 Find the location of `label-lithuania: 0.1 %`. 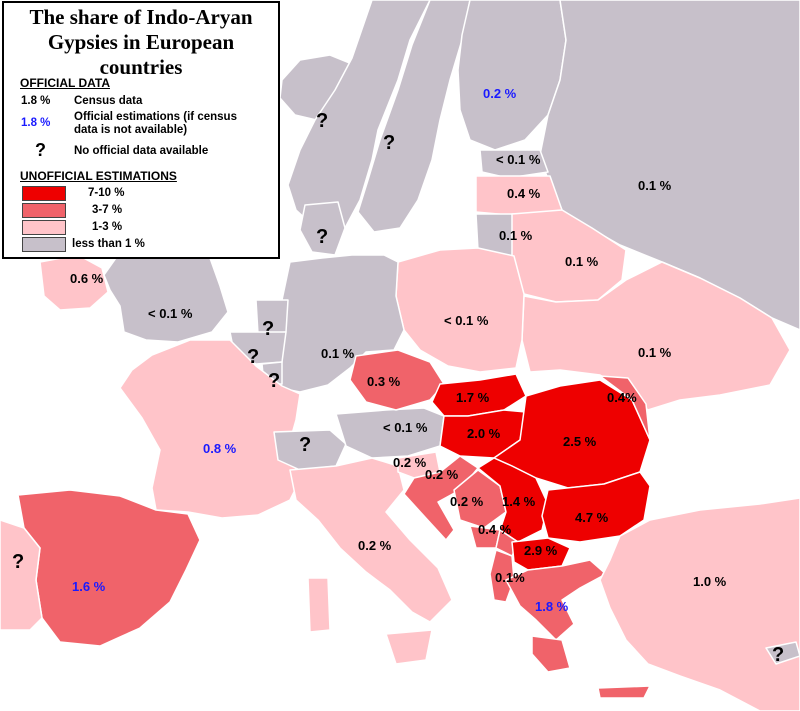

label-lithuania: 0.1 % is located at coordinates (516, 235).